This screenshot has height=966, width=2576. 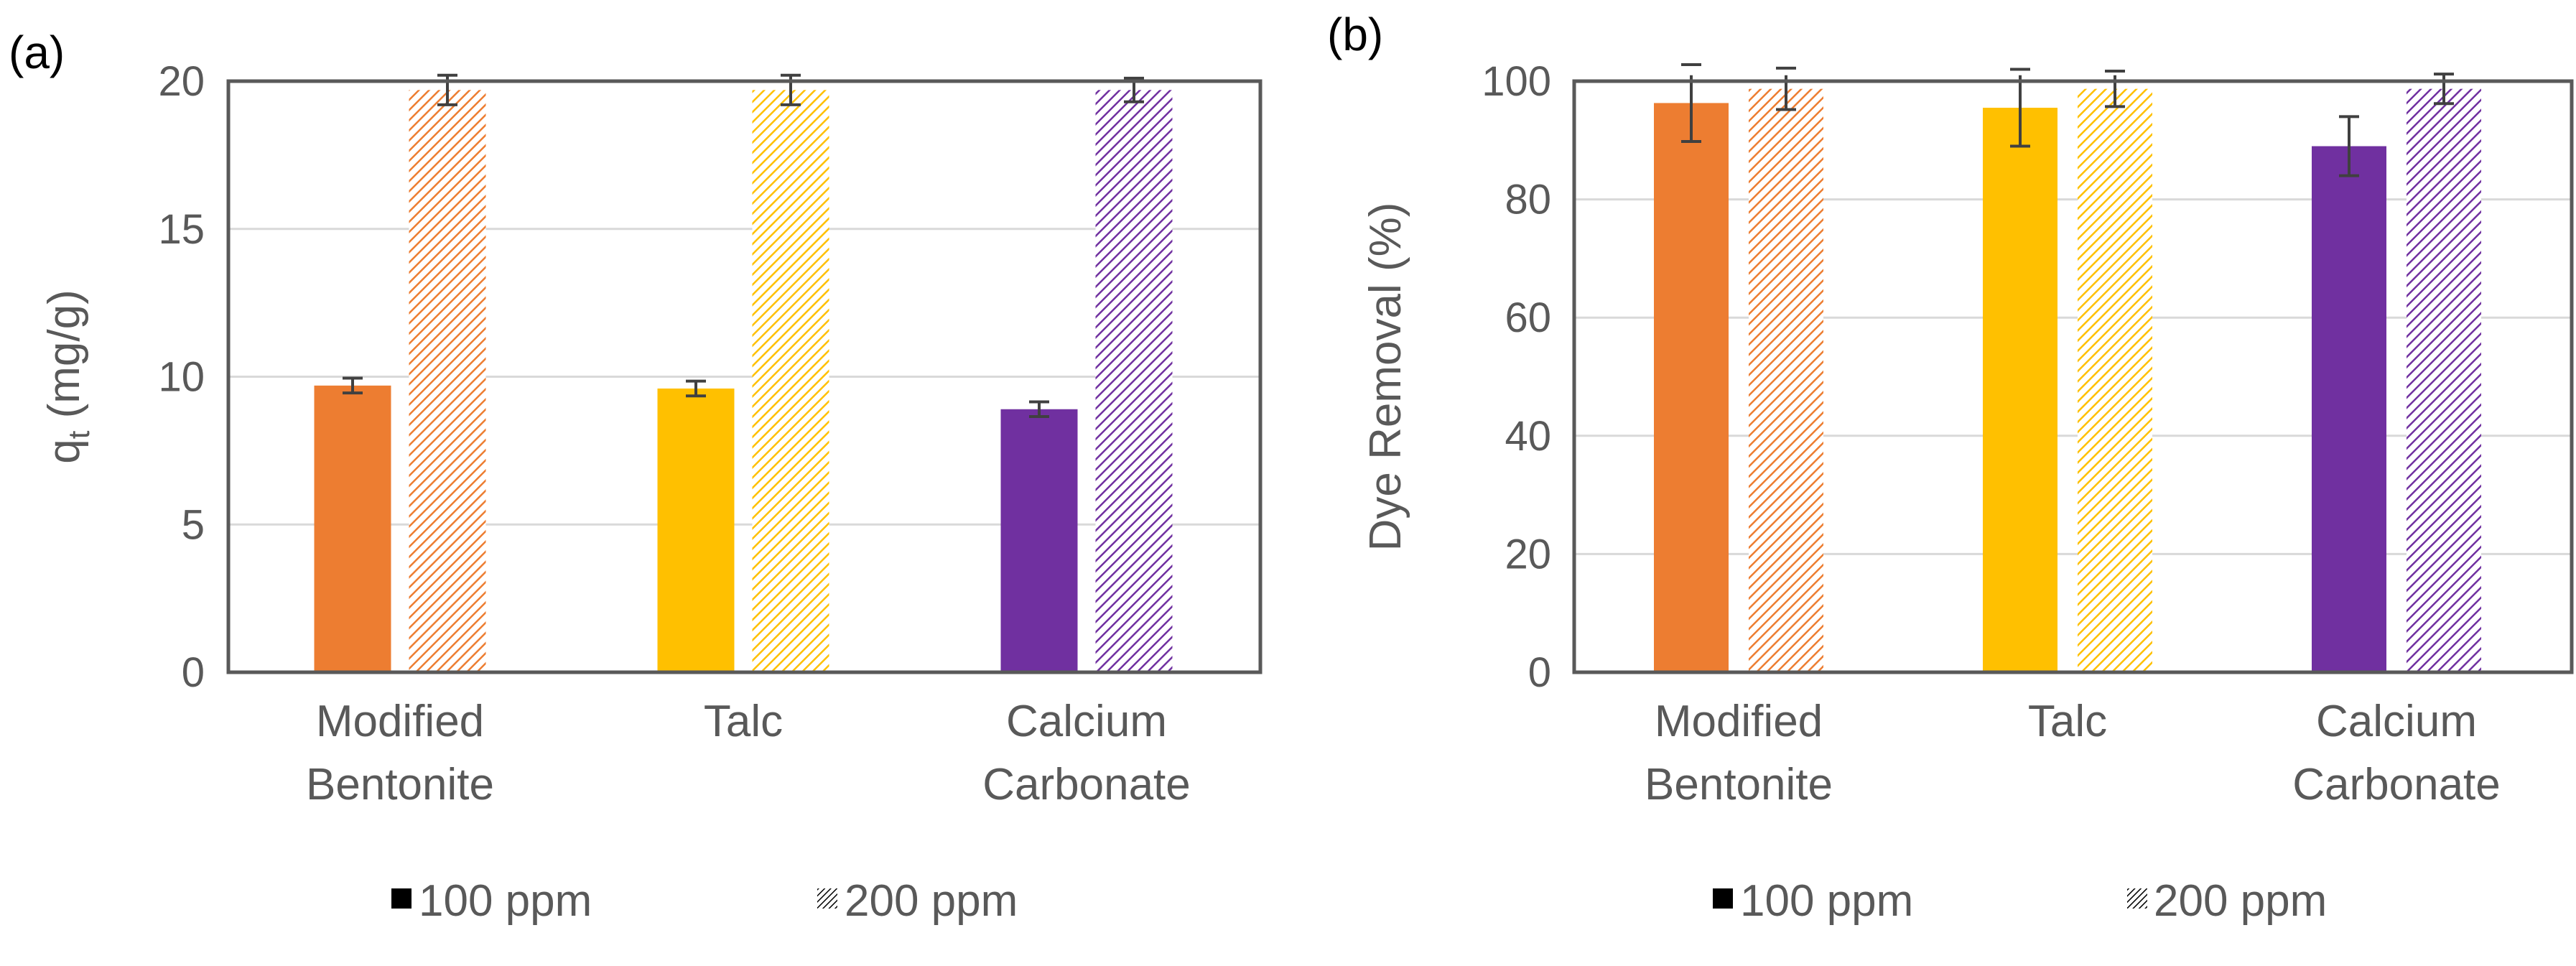 I want to click on y-tick-label: 5, so click(x=193, y=525).